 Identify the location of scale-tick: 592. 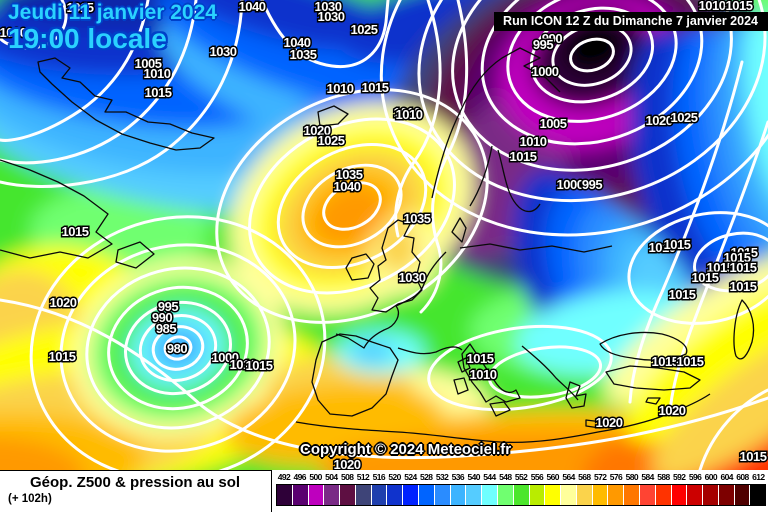
(679, 477).